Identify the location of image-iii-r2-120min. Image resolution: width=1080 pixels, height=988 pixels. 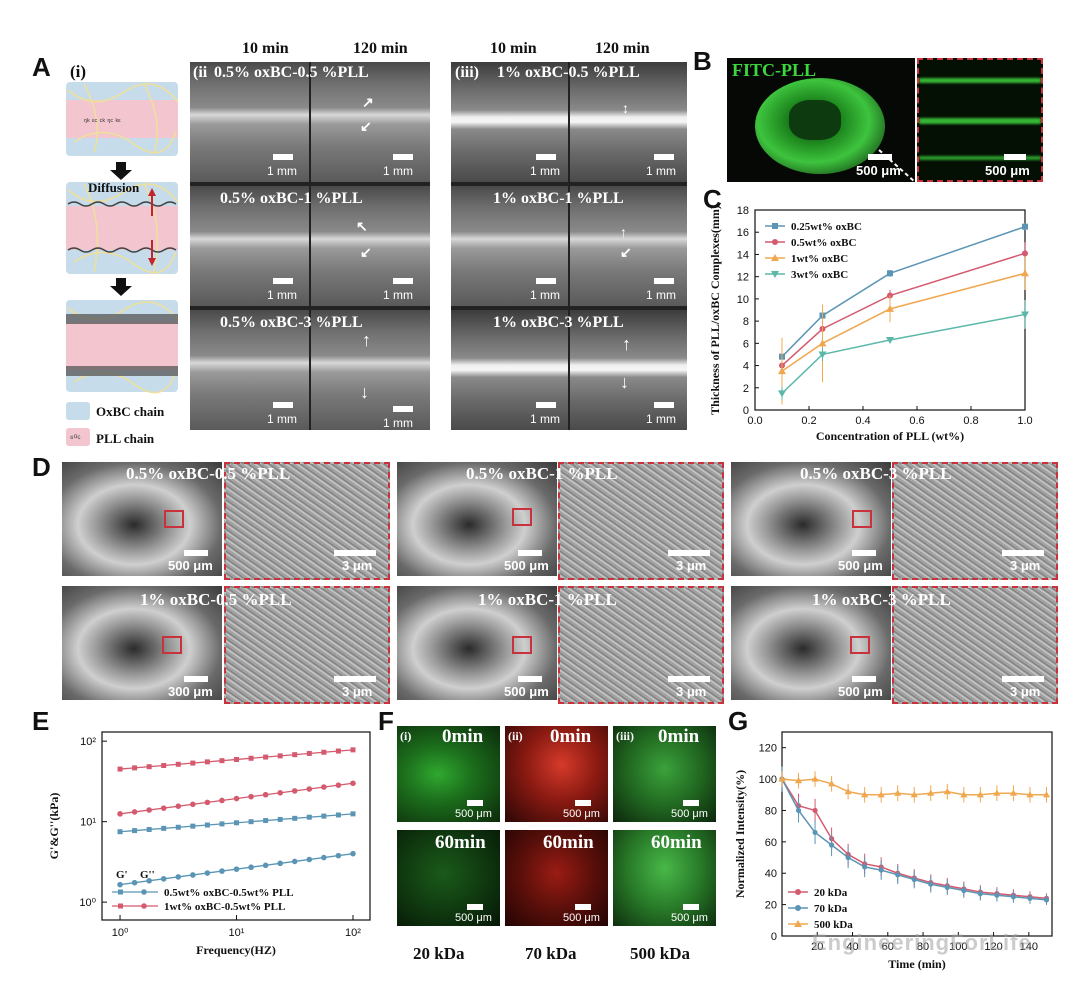
(628, 246).